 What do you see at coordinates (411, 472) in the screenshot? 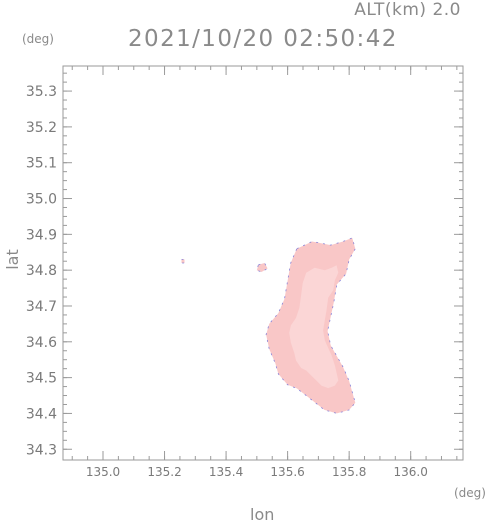
I see `x-tick-label: 136.0` at bounding box center [411, 472].